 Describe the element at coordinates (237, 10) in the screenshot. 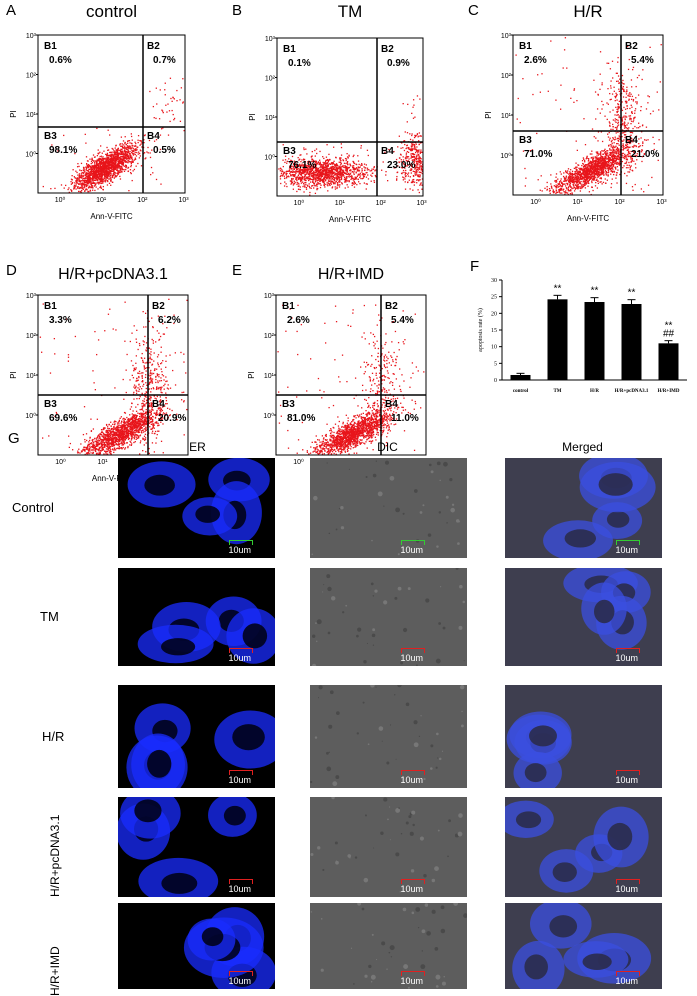

I see `panel-letter-b: B` at that location.